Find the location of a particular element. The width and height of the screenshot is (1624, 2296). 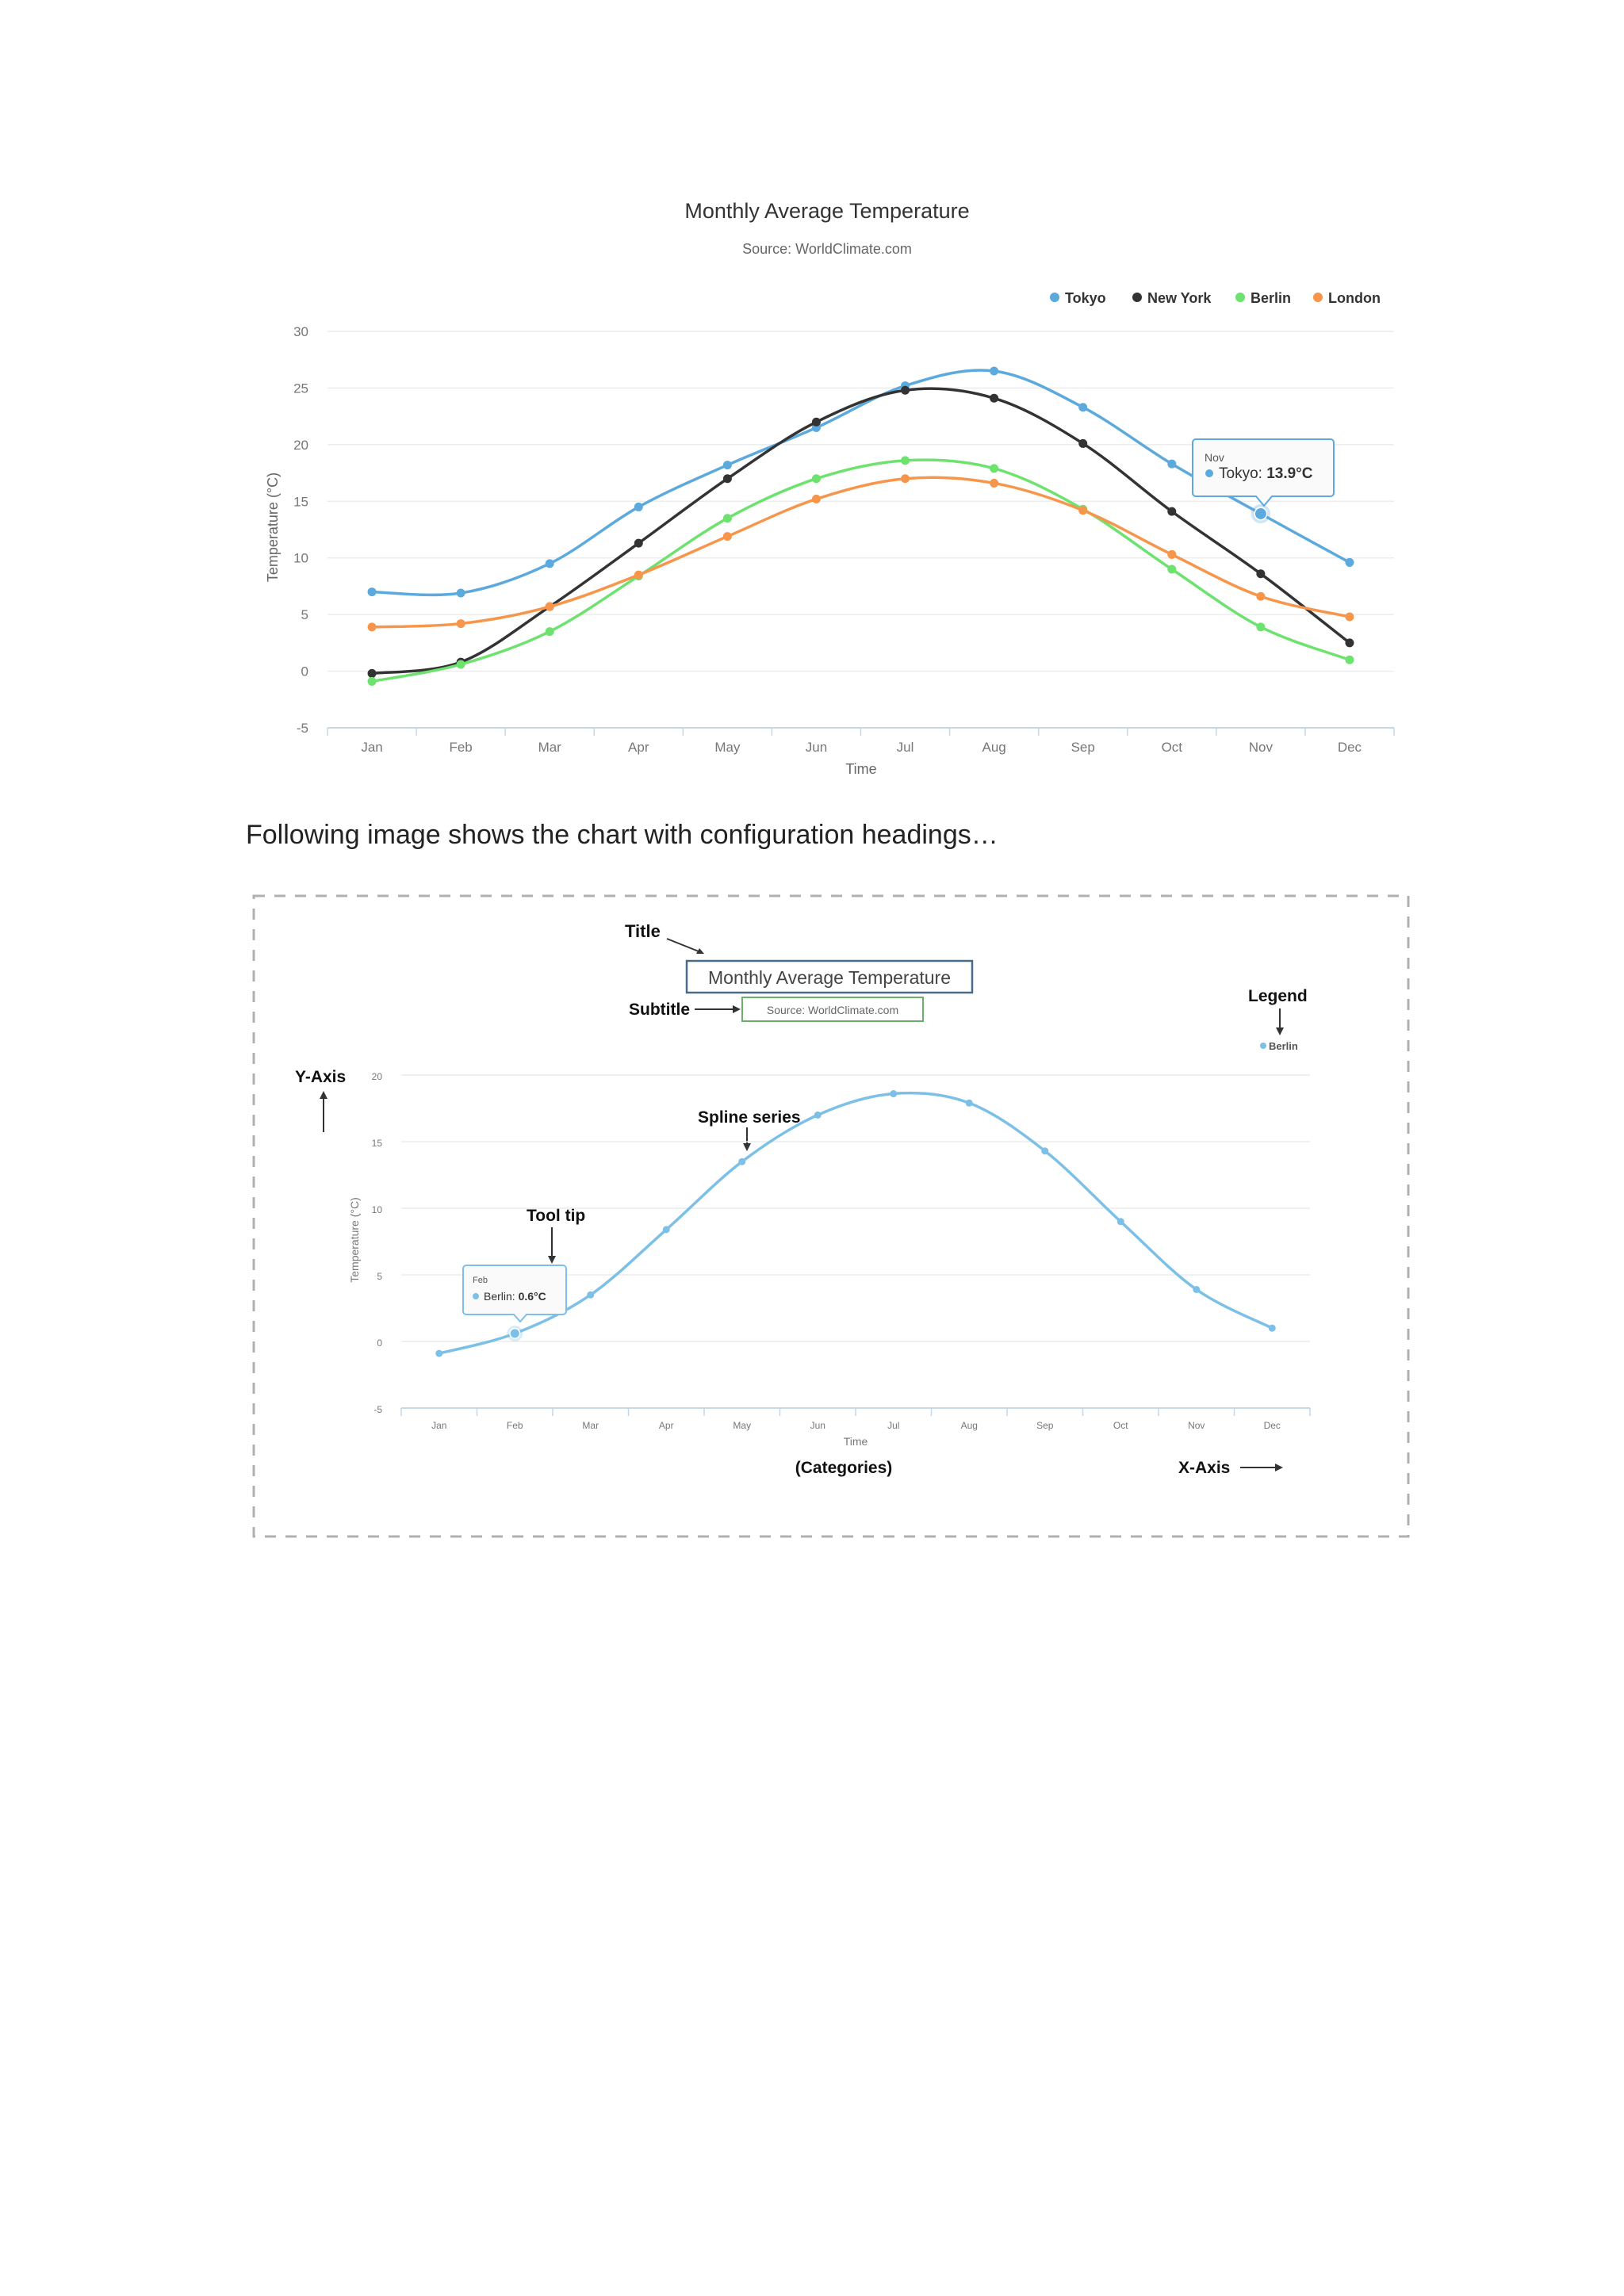

data-point-london-aug is located at coordinates (994, 483).